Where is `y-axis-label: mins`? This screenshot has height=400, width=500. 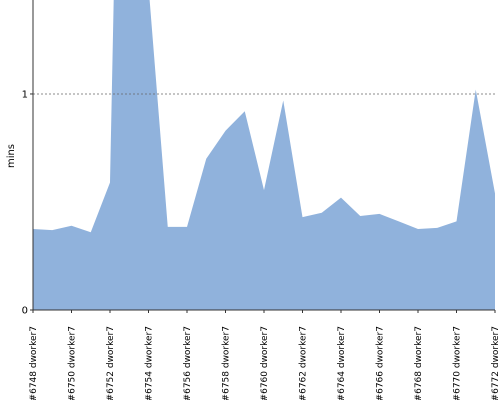
y-axis-label: mins is located at coordinates (11, 156).